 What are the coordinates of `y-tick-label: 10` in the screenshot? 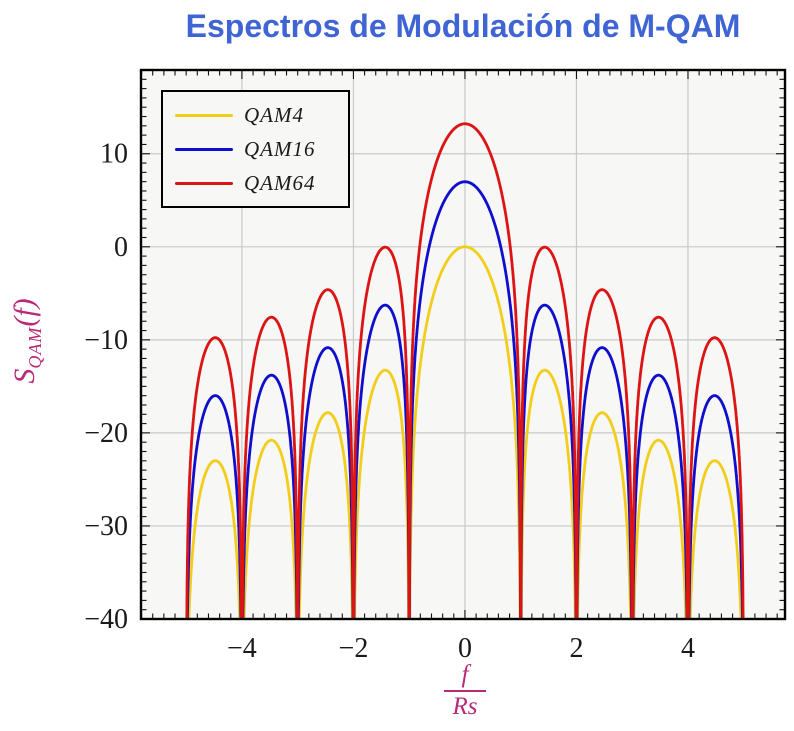 It's located at (114, 154).